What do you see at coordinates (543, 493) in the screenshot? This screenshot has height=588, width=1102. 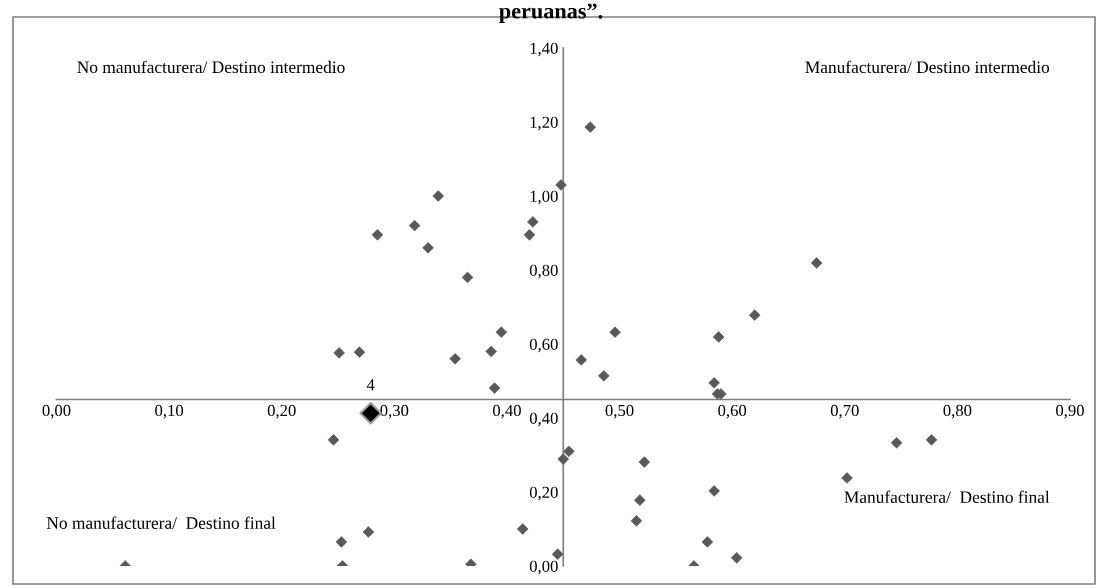 I see `y-tick-label: 0,20` at bounding box center [543, 493].